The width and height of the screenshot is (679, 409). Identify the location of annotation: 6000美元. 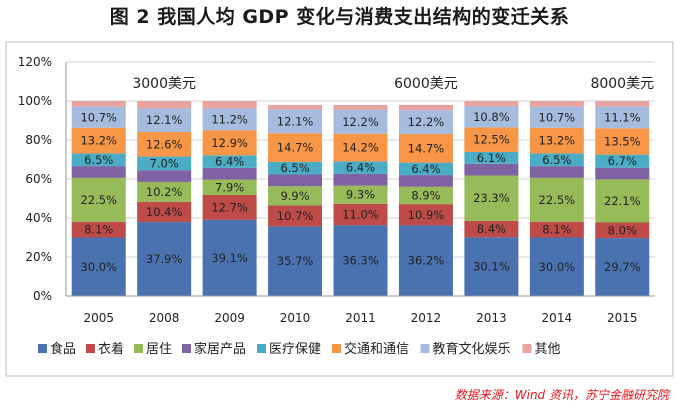
(426, 84).